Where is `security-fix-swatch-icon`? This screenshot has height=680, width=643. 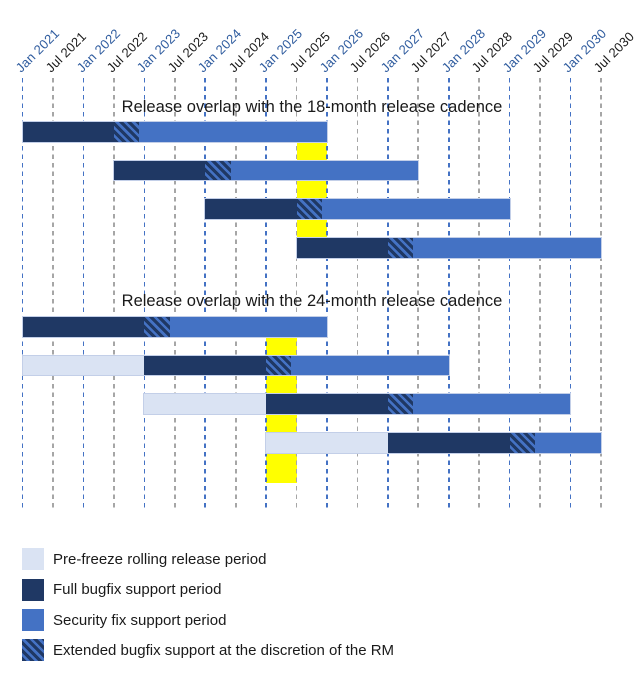 security-fix-swatch-icon is located at coordinates (33, 620).